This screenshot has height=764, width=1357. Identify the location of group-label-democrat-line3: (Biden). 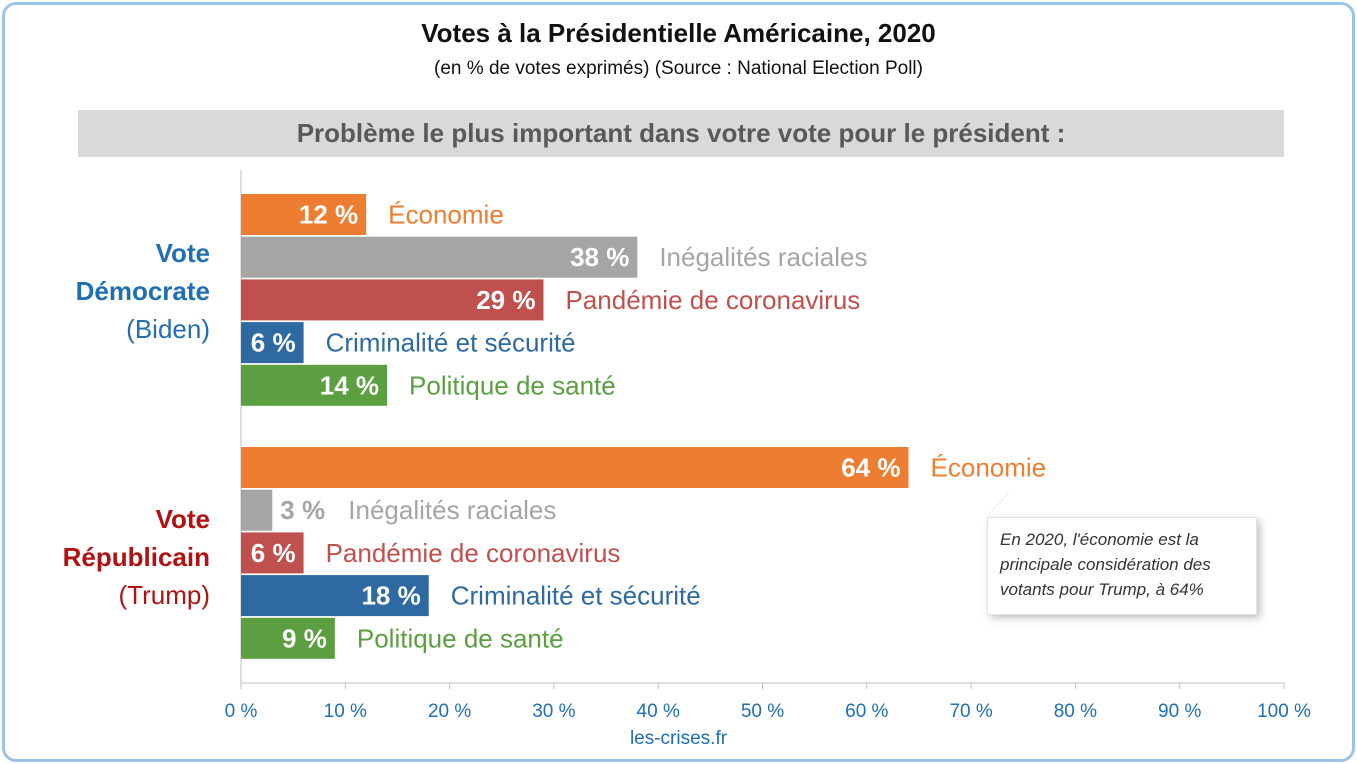
(168, 329).